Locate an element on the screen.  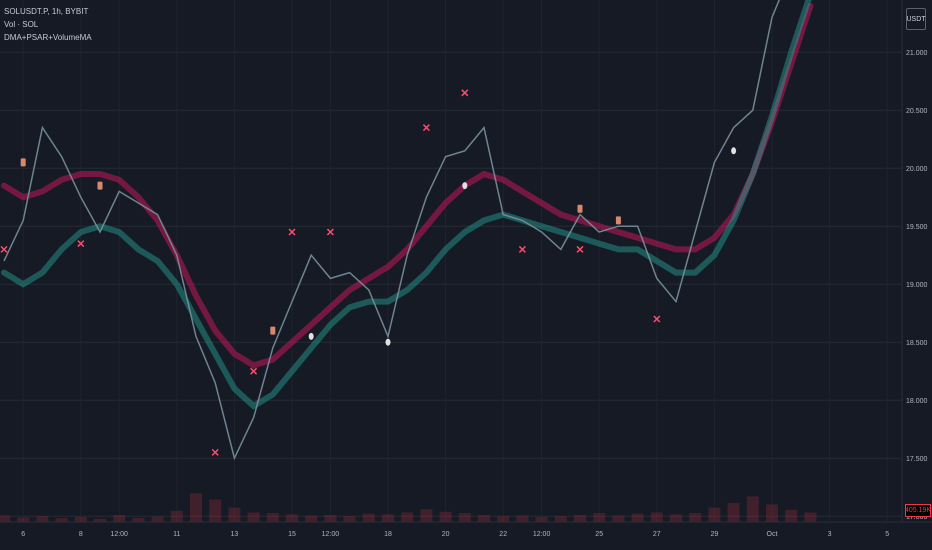
price-tick-label: 18.000 is located at coordinates (917, 401).